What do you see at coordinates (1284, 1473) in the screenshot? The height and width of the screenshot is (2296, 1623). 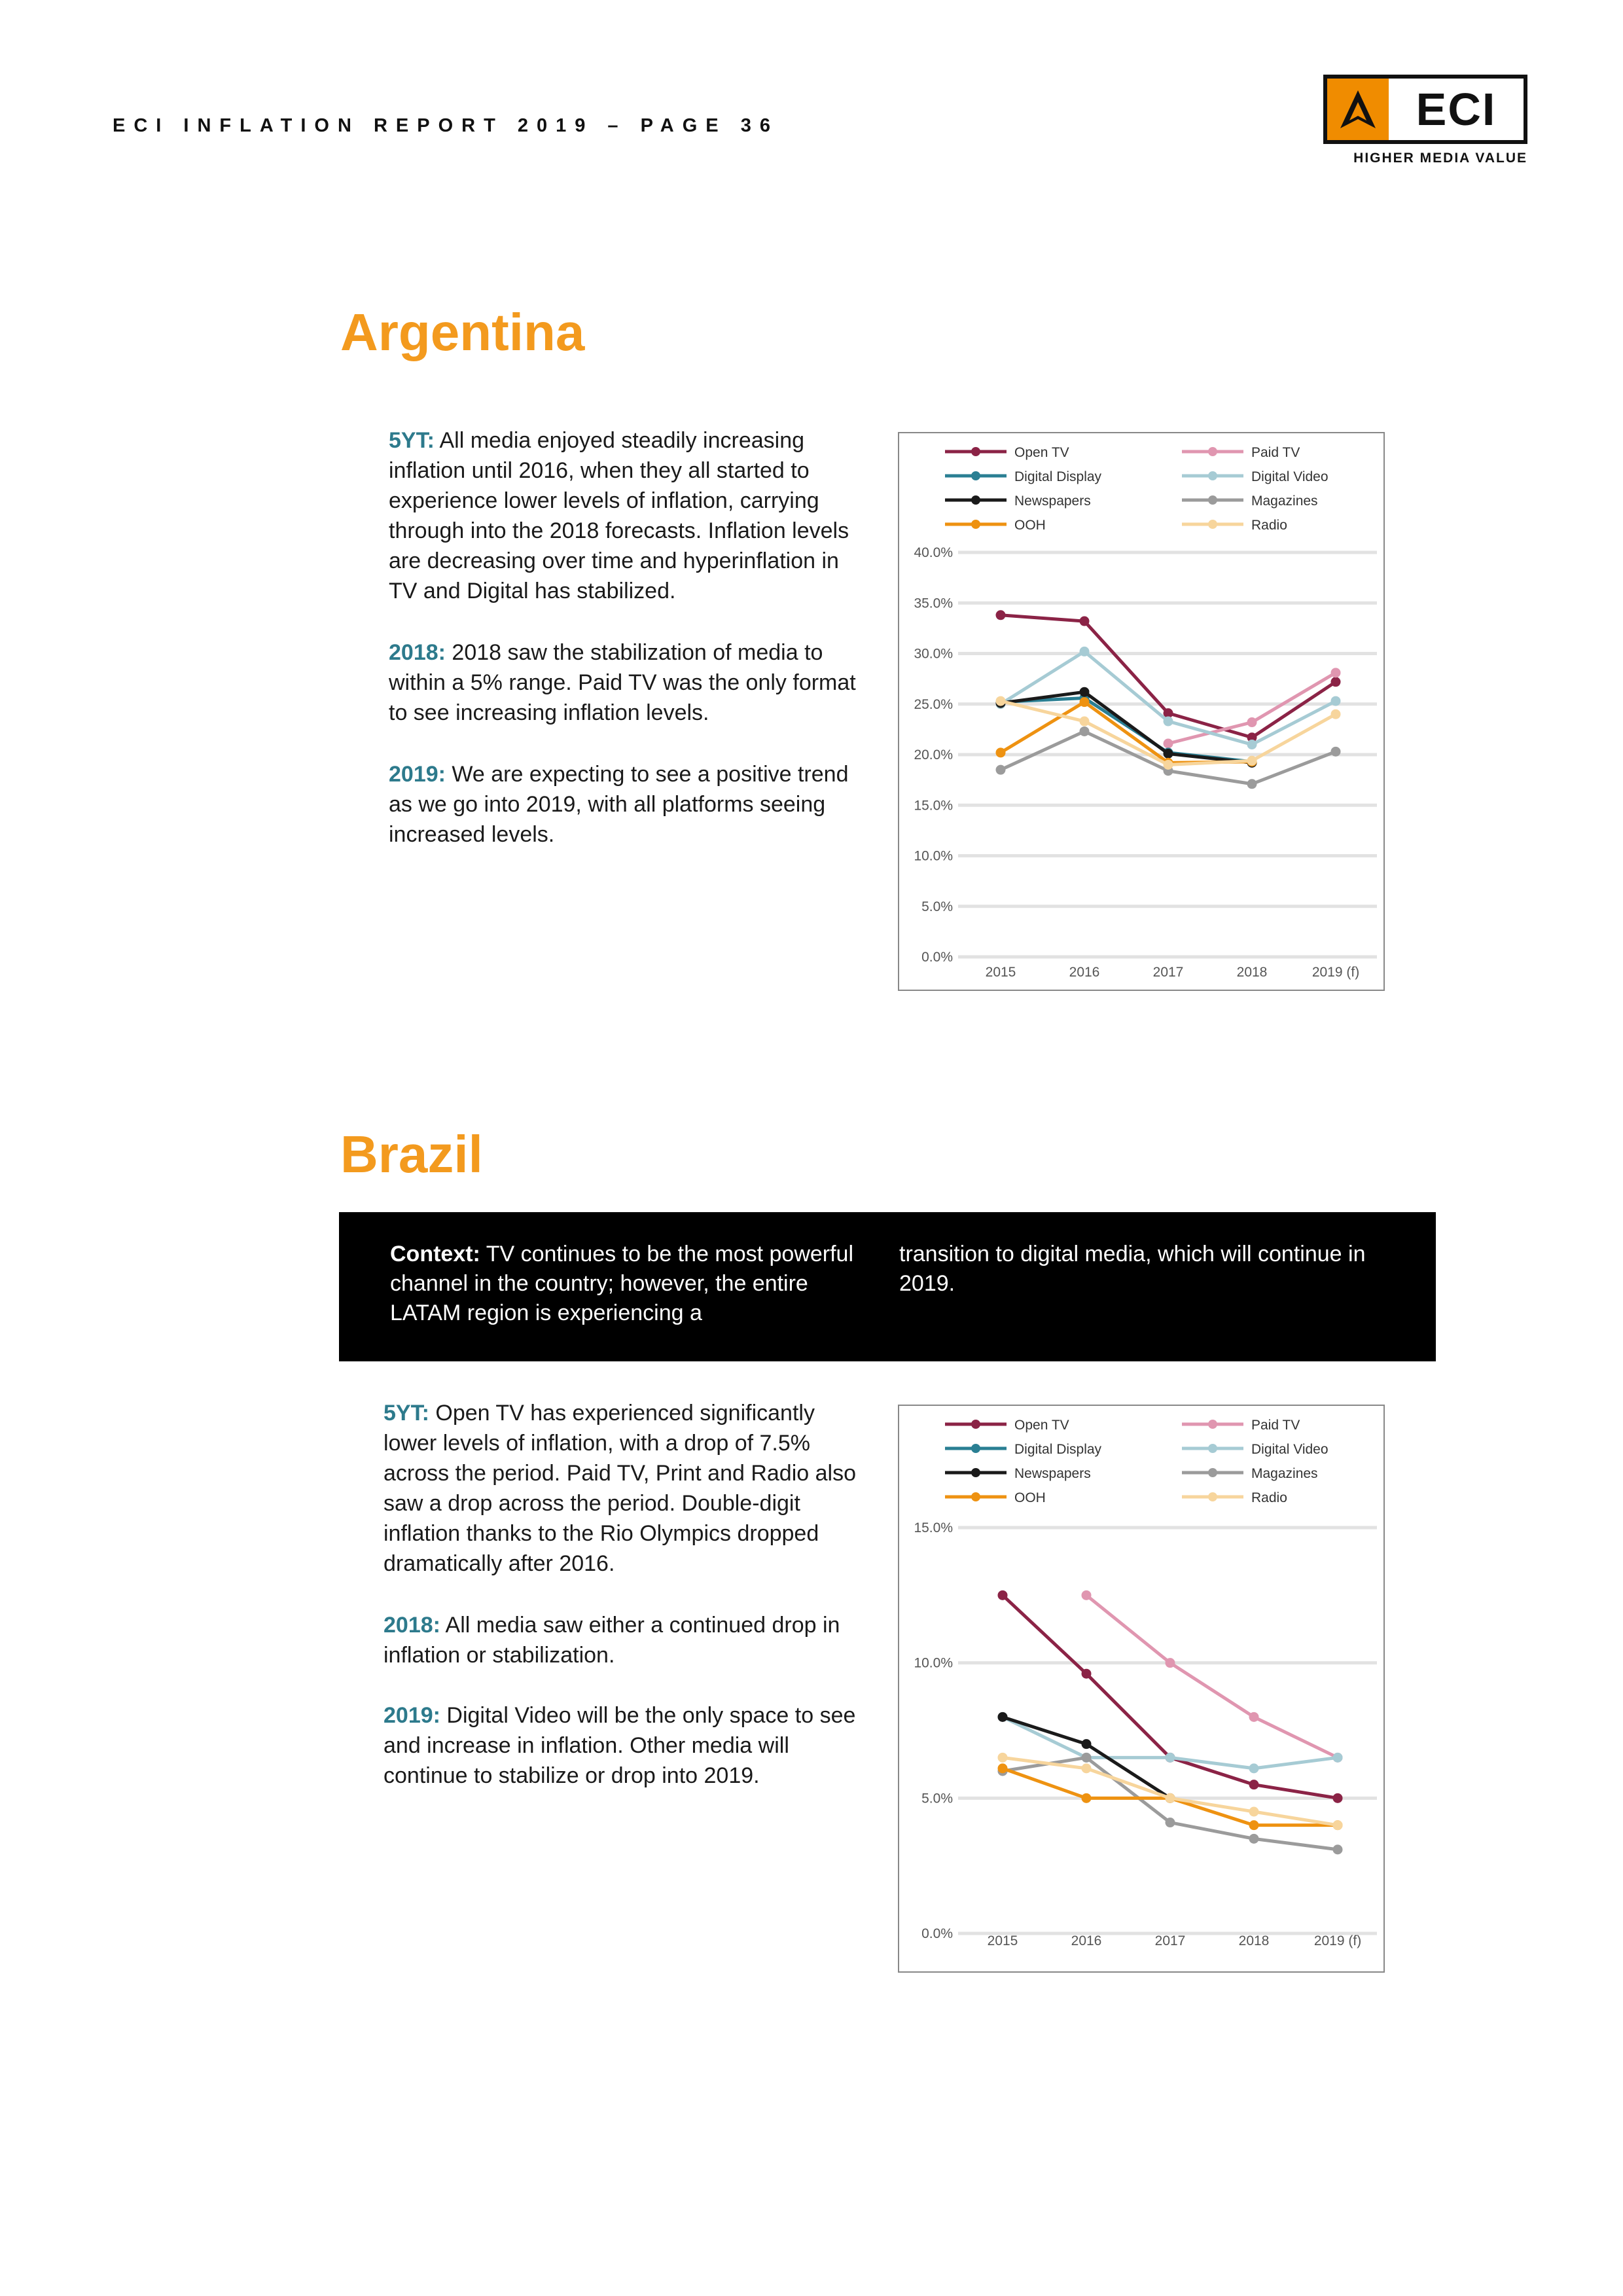 I see `legend-label: Magazines` at bounding box center [1284, 1473].